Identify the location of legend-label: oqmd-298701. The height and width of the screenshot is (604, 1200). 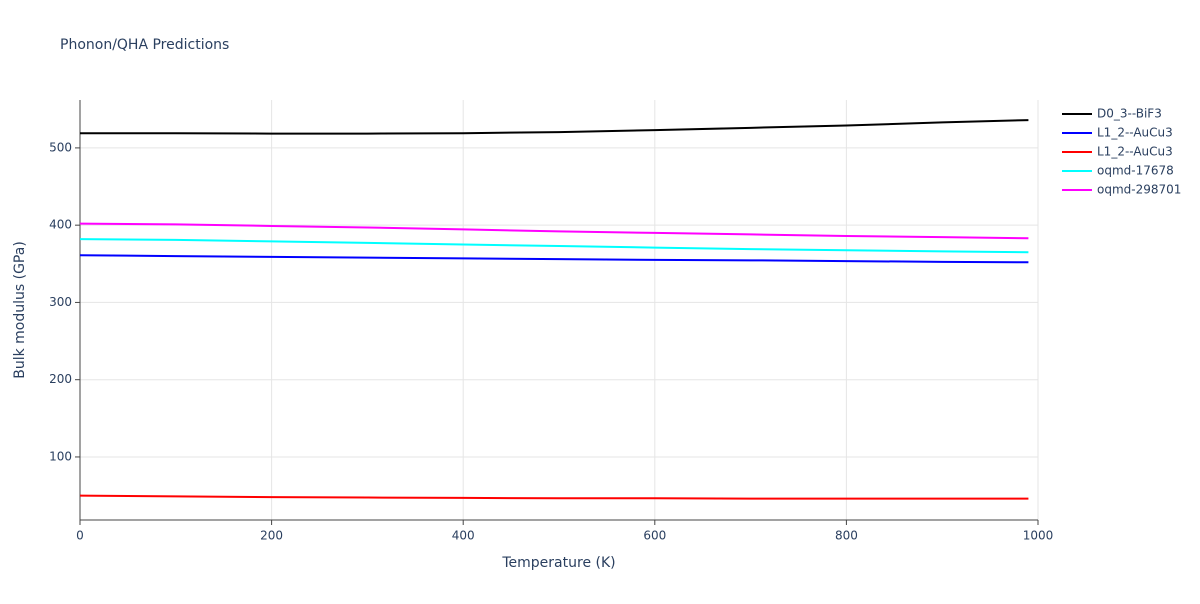
(1139, 190).